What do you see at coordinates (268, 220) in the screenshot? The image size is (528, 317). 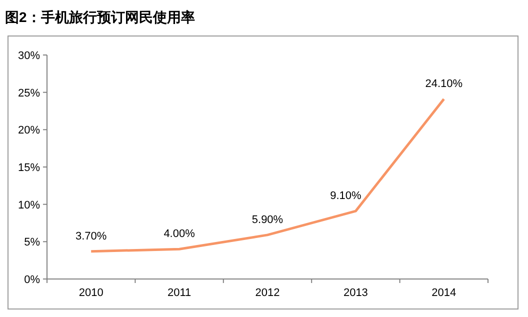 I see `data-label: 5.90%` at bounding box center [268, 220].